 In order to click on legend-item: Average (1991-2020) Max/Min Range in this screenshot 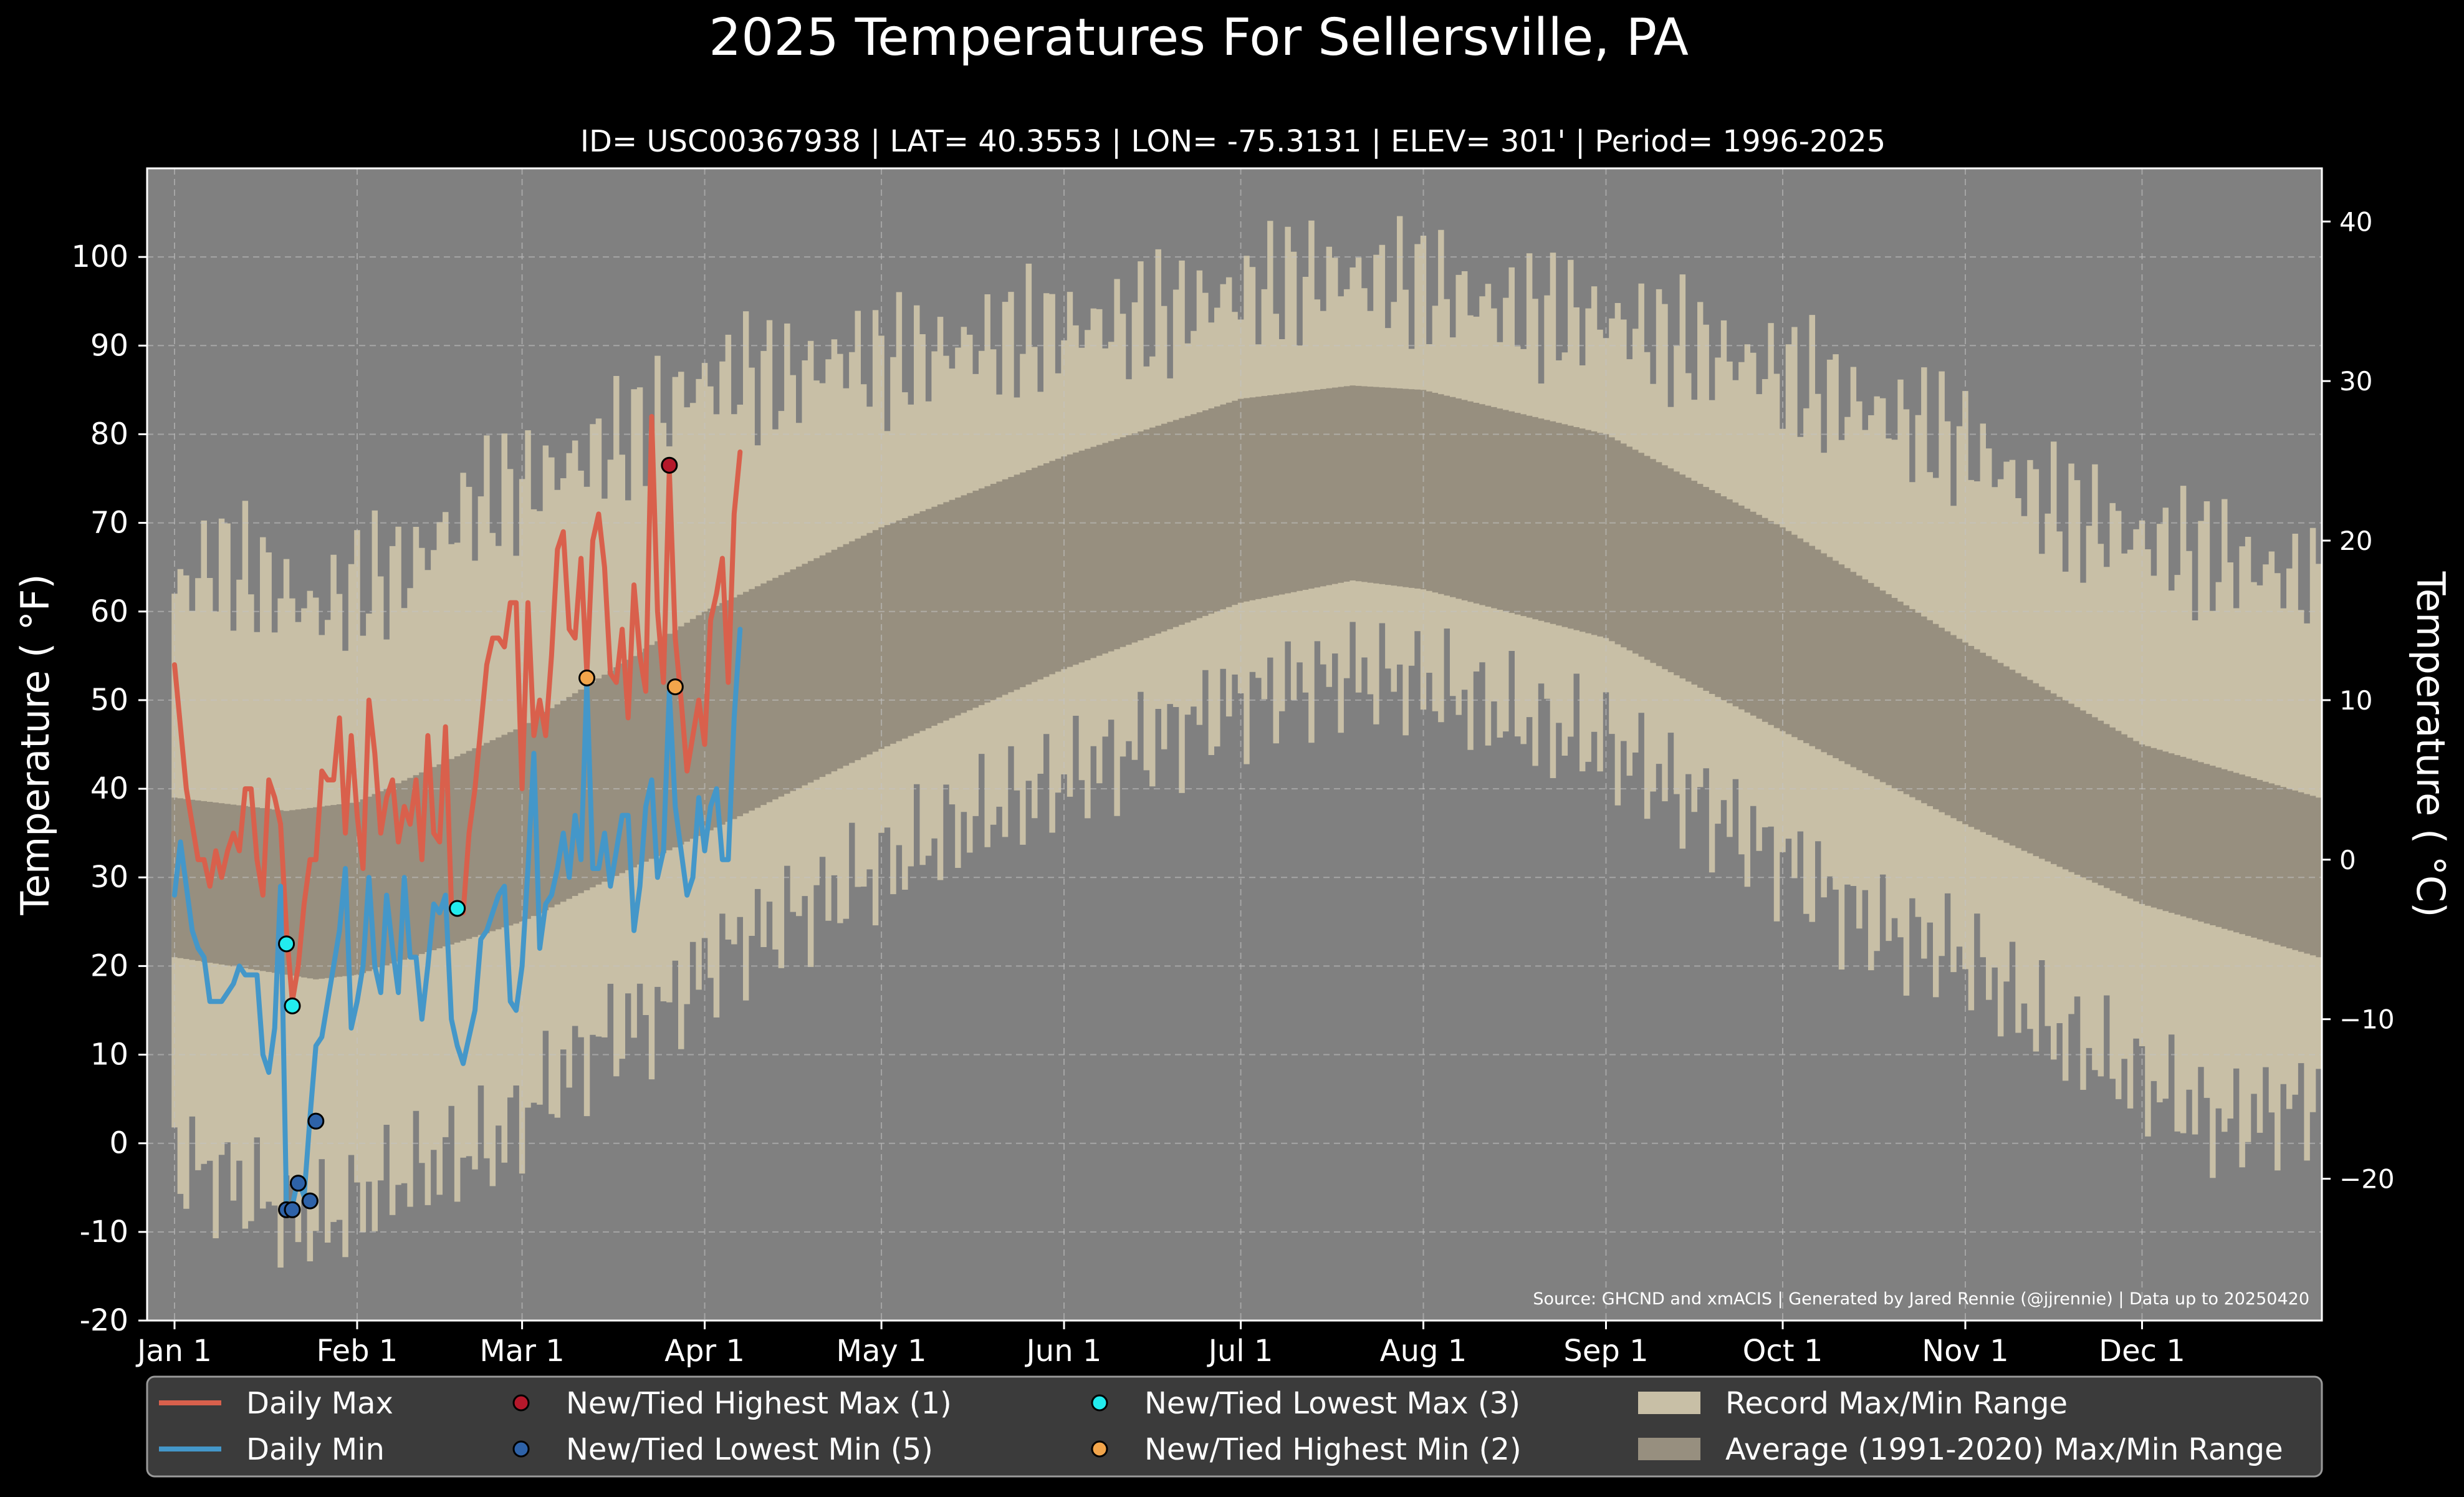, I will do `click(1960, 1449)`.